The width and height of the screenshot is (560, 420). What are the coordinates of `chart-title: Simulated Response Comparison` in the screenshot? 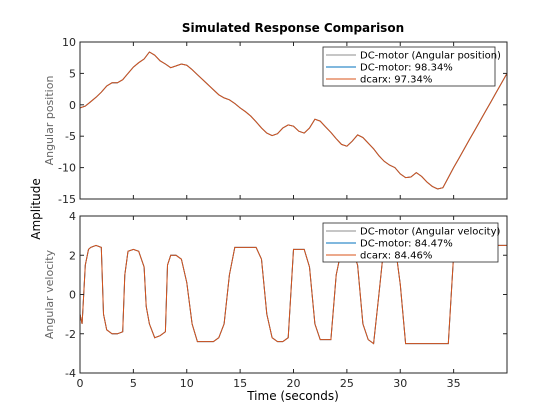 It's located at (293, 28).